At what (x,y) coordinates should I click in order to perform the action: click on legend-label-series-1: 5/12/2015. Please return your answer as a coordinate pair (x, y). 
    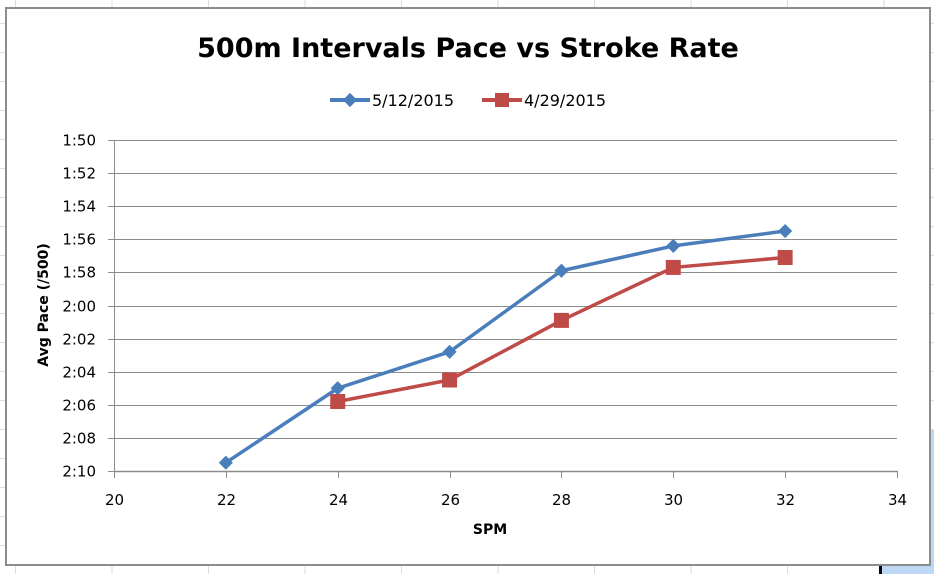
    Looking at the image, I should click on (413, 100).